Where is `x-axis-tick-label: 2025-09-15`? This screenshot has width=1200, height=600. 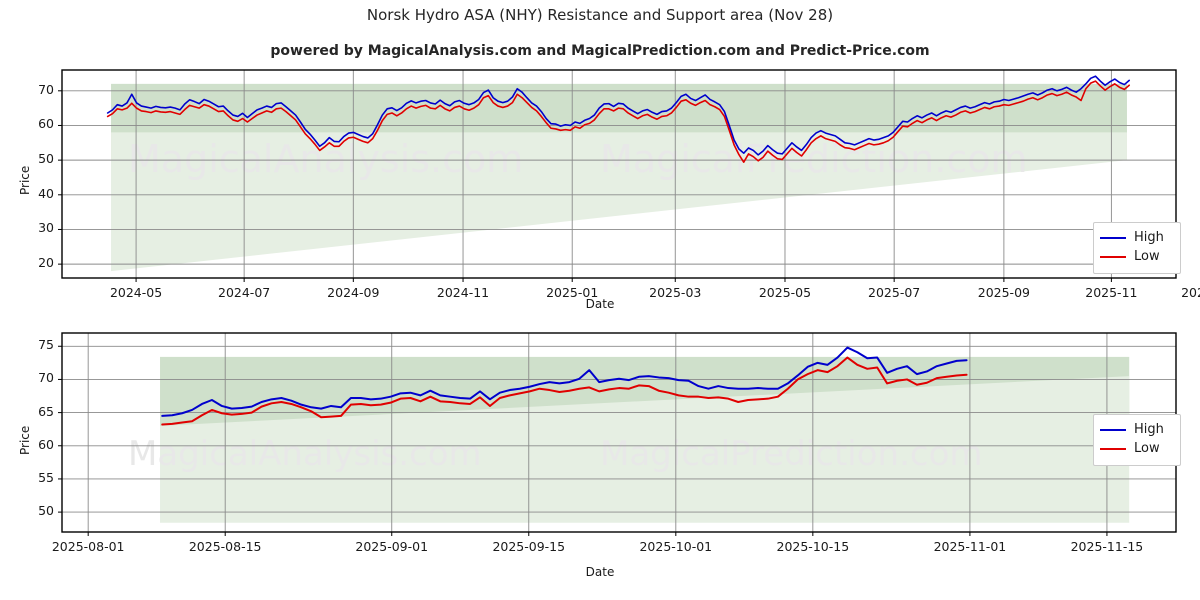 x-axis-tick-label: 2025-09-15 is located at coordinates (529, 546).